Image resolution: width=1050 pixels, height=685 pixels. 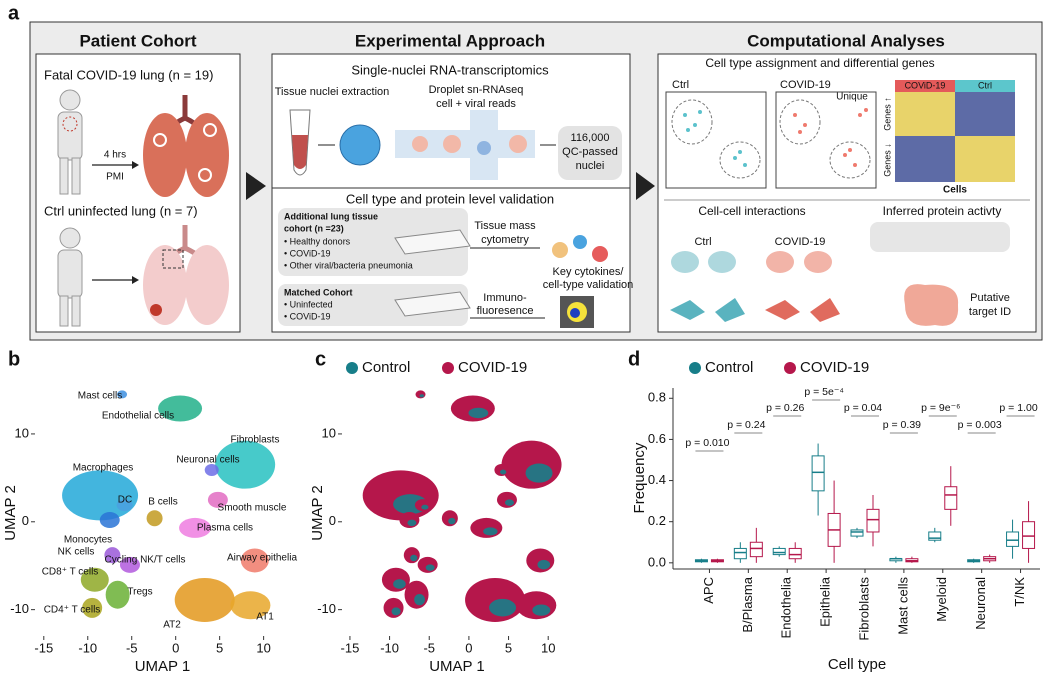 I want to click on x-tick-label: Mast cells, so click(x=902, y=606).